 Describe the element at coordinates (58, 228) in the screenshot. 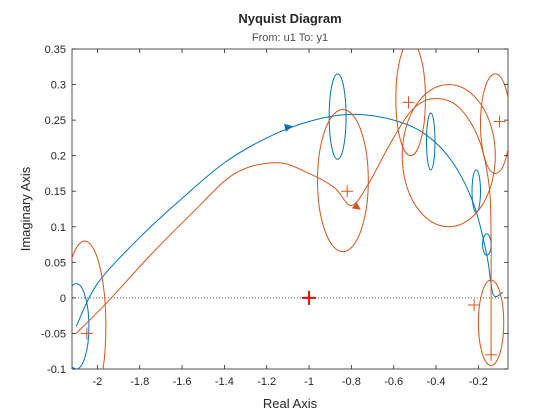

I see `y-tick-label: 0.1` at that location.